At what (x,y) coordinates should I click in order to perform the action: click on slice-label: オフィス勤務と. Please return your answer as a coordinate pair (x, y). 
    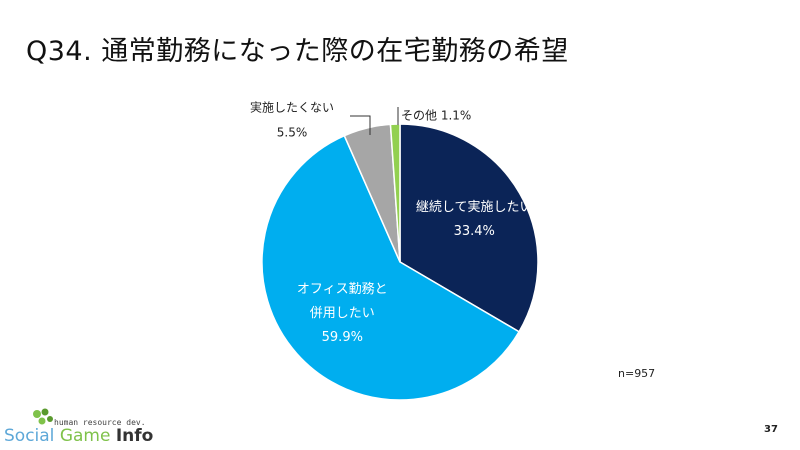
    Looking at the image, I should click on (342, 289).